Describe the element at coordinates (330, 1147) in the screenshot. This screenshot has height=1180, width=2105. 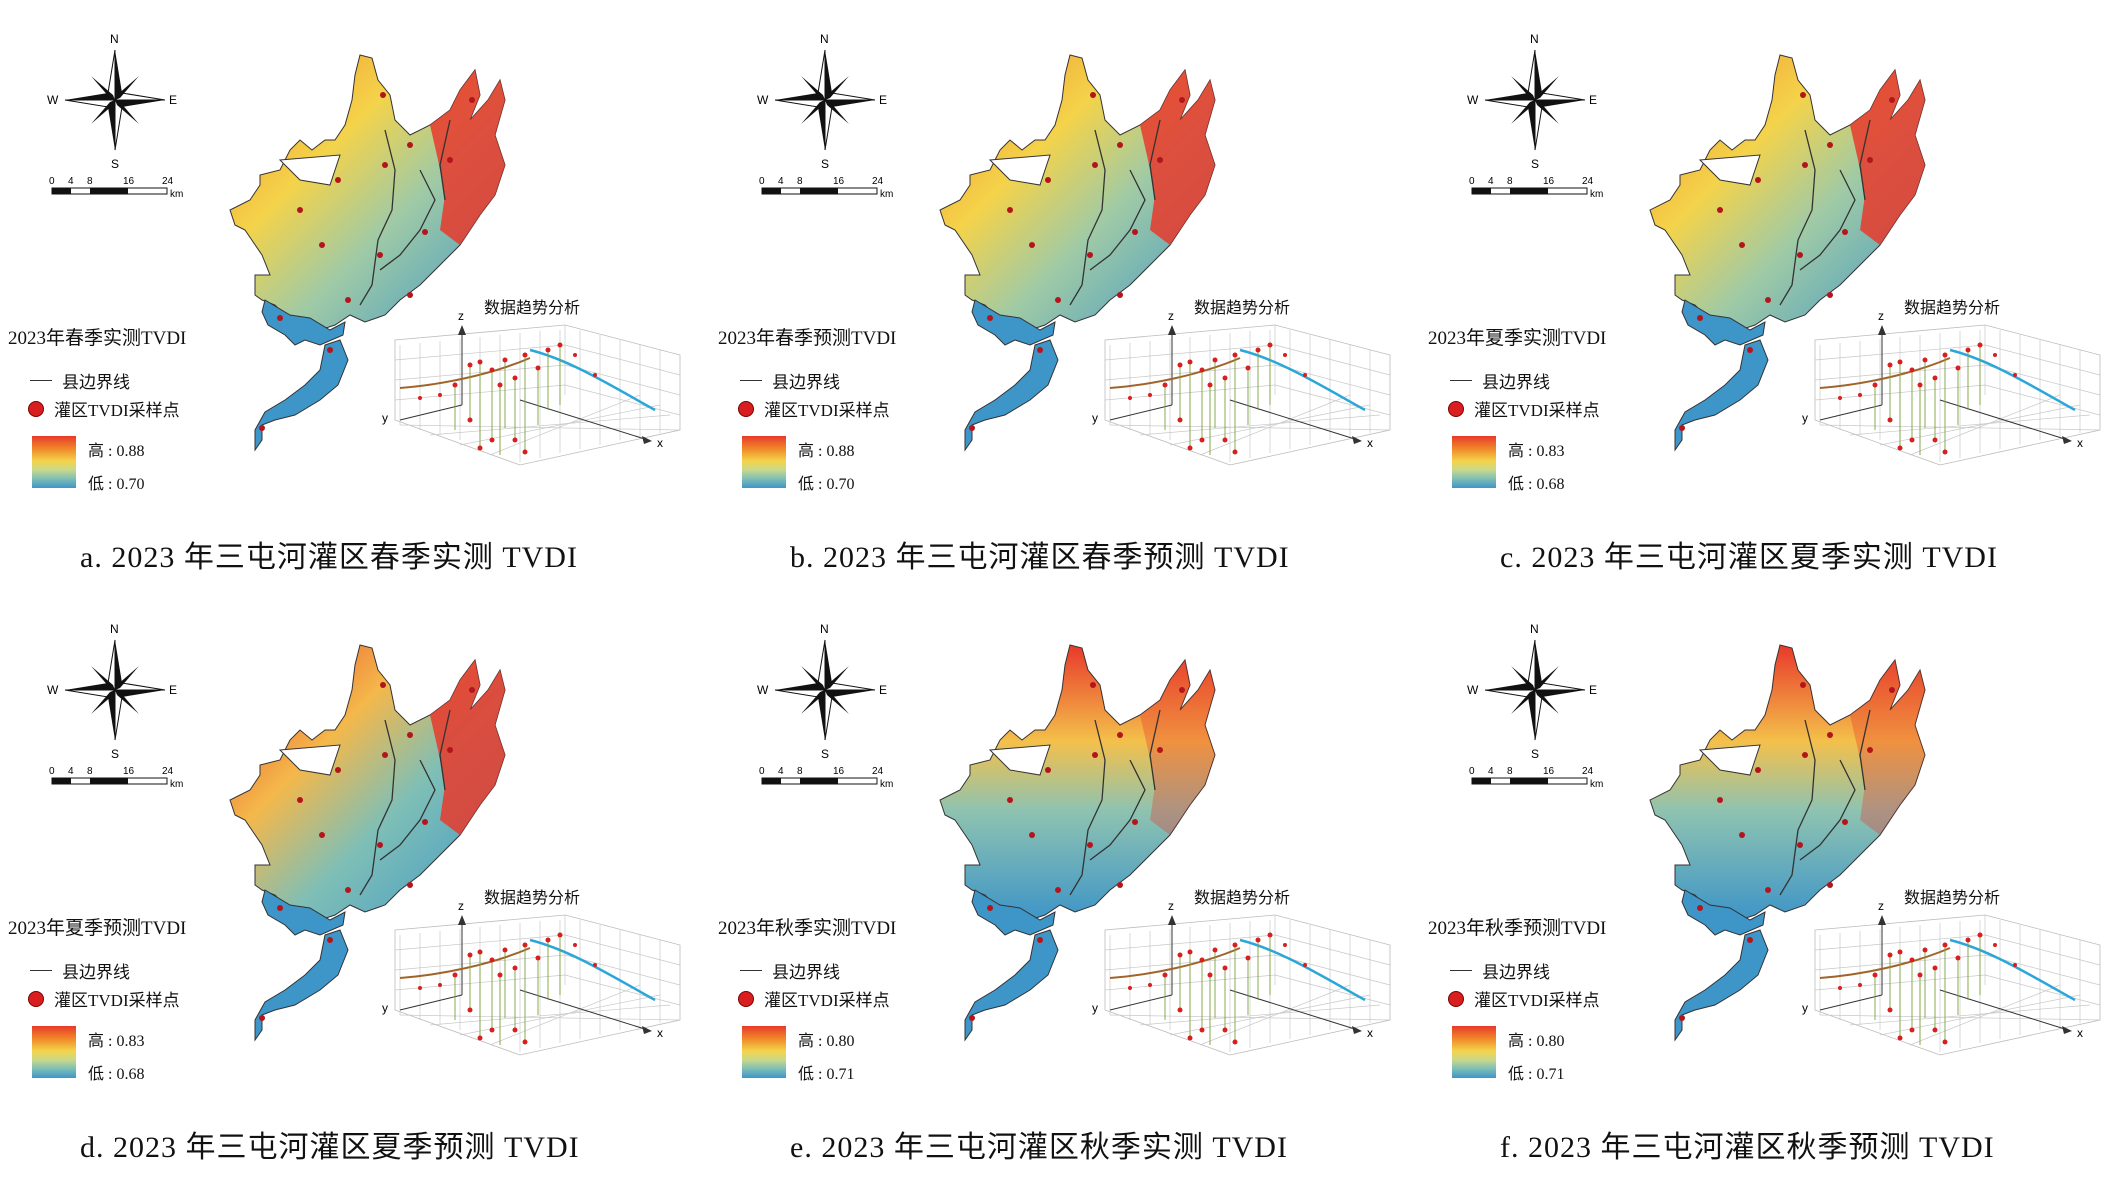
I see `figure-caption: d. 2023 年三屯河灌区夏季预测 TVDI` at that location.